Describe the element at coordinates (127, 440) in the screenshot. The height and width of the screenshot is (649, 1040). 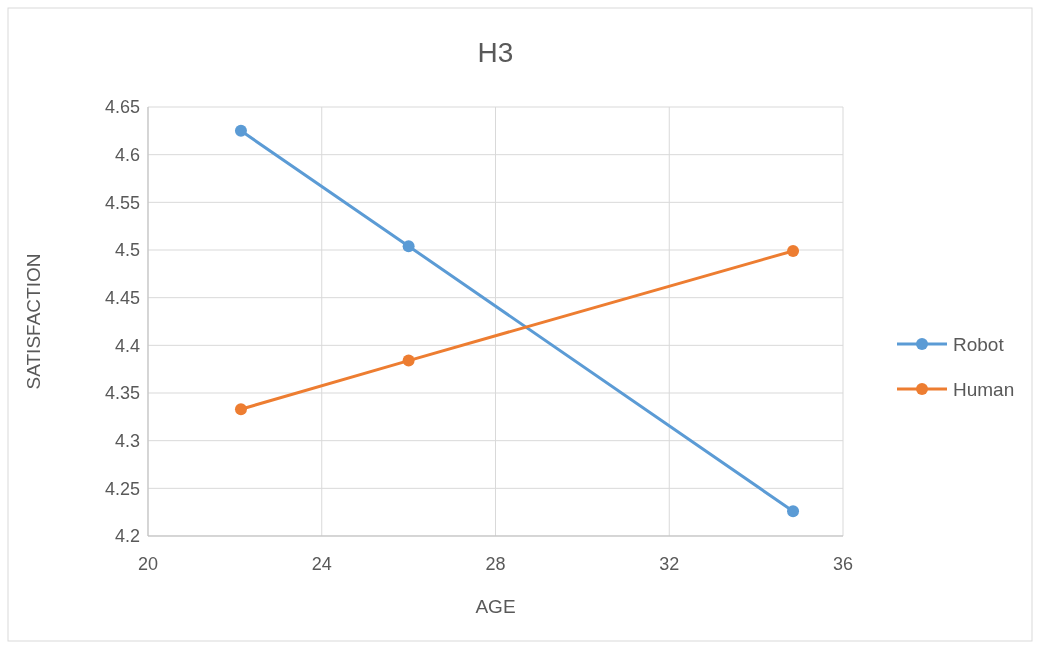
I see `y-tick-label: 4.3` at that location.